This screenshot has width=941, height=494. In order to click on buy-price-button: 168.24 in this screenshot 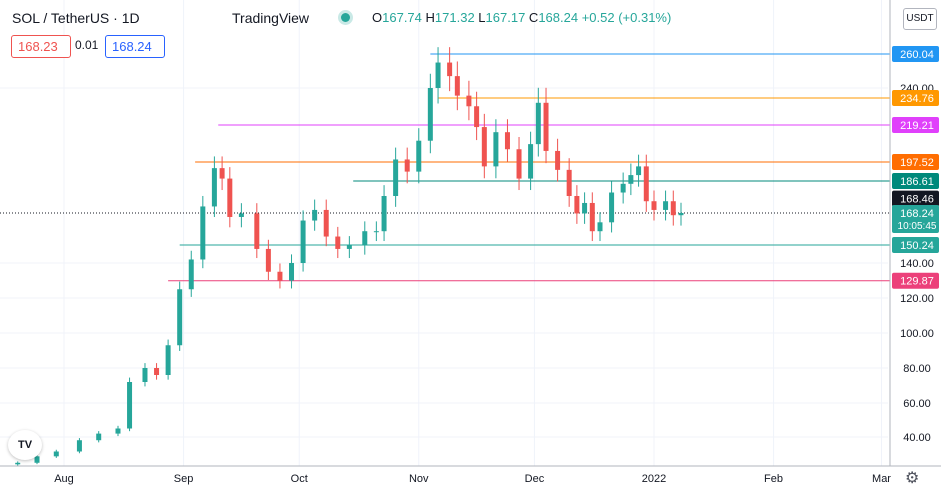, I will do `click(135, 46)`.